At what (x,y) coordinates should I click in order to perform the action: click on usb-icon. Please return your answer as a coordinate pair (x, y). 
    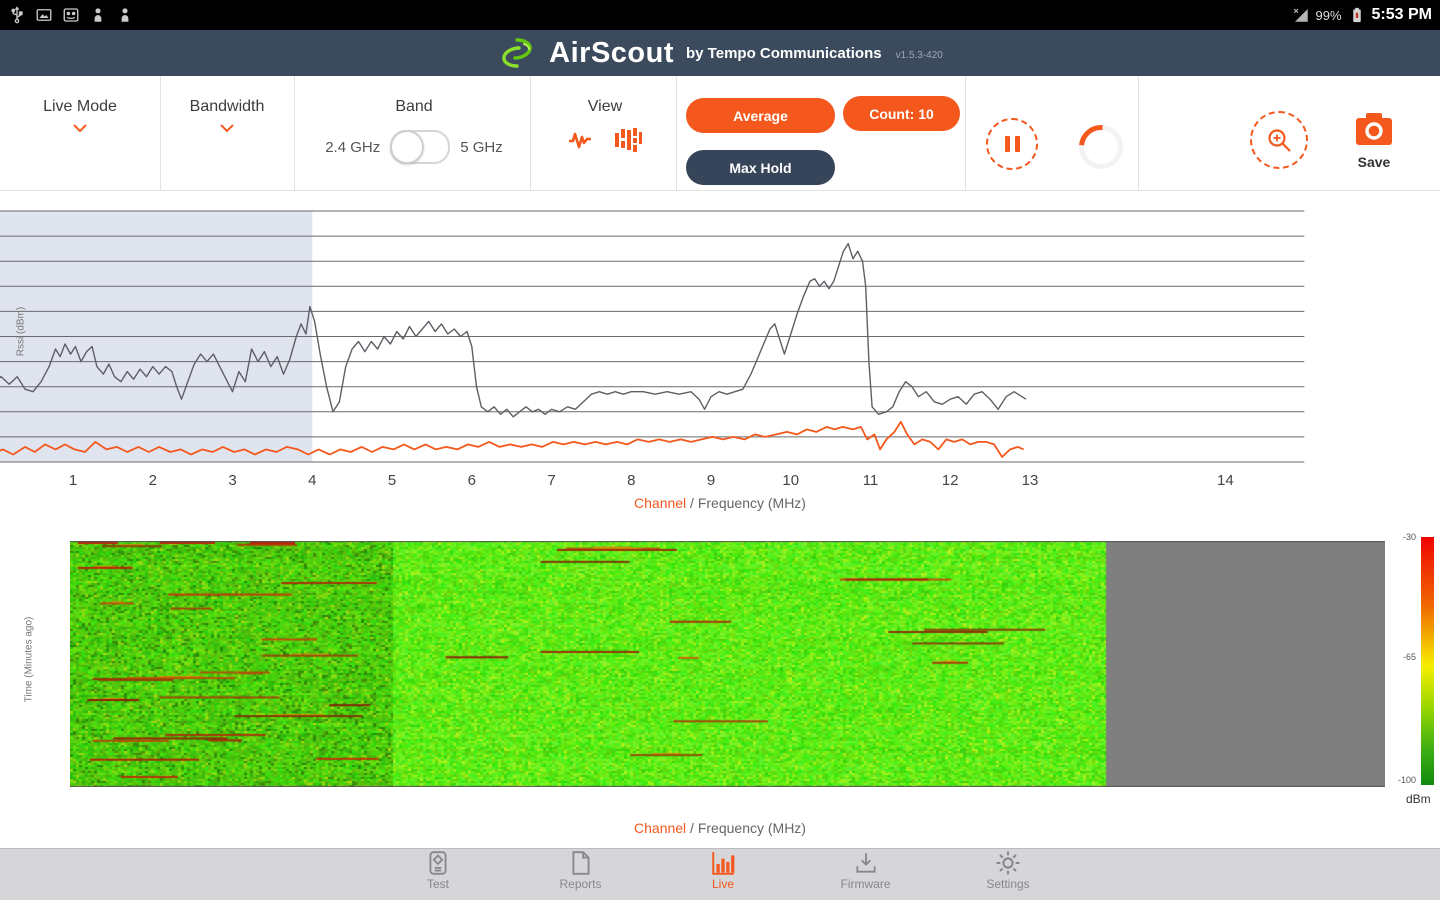
    Looking at the image, I should click on (17, 15).